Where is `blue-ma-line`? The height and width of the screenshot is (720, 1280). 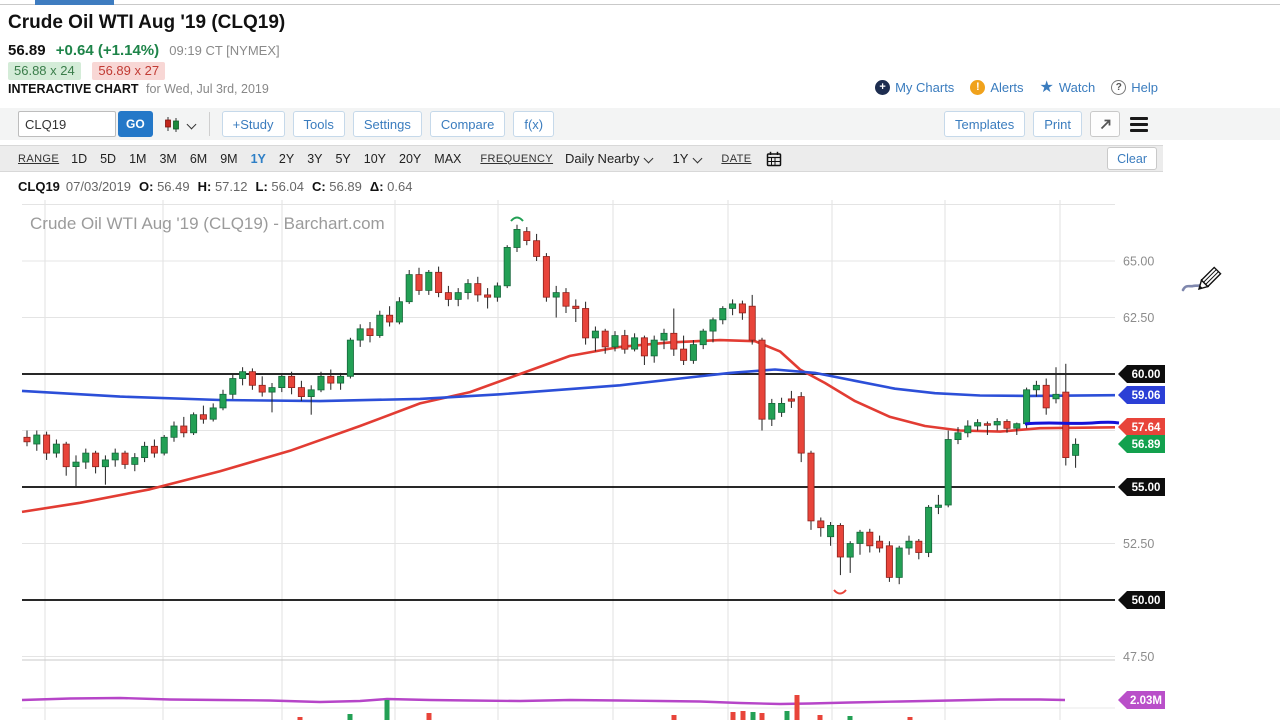
blue-ma-line is located at coordinates (568, 385).